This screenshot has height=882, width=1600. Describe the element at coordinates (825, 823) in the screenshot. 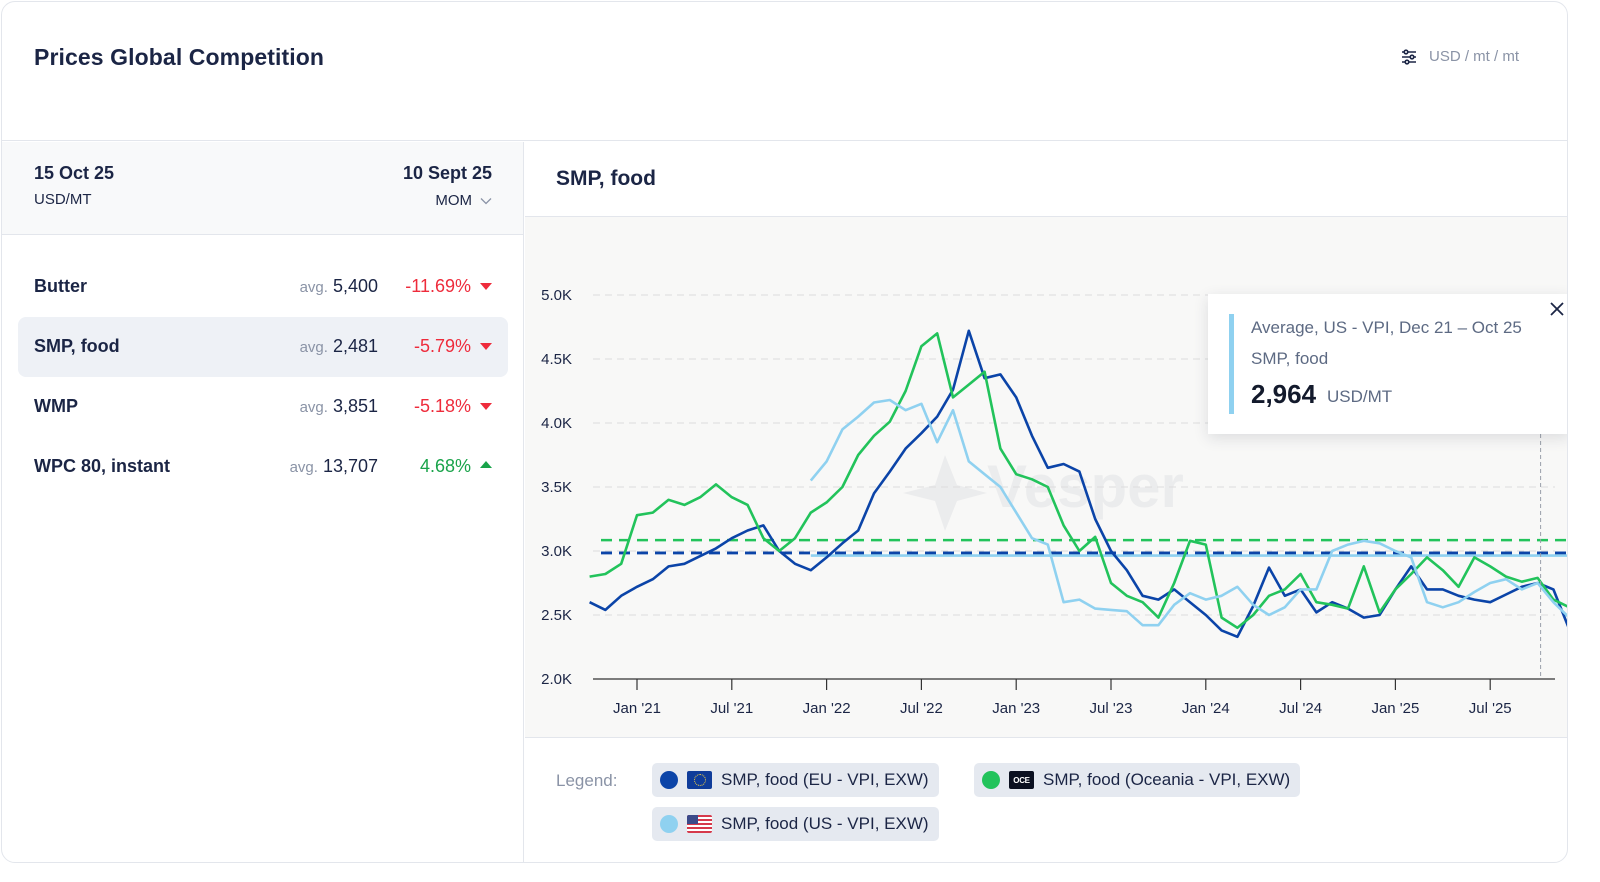

I see `legend-text: SMP, food (US - VPI, EXW)` at that location.